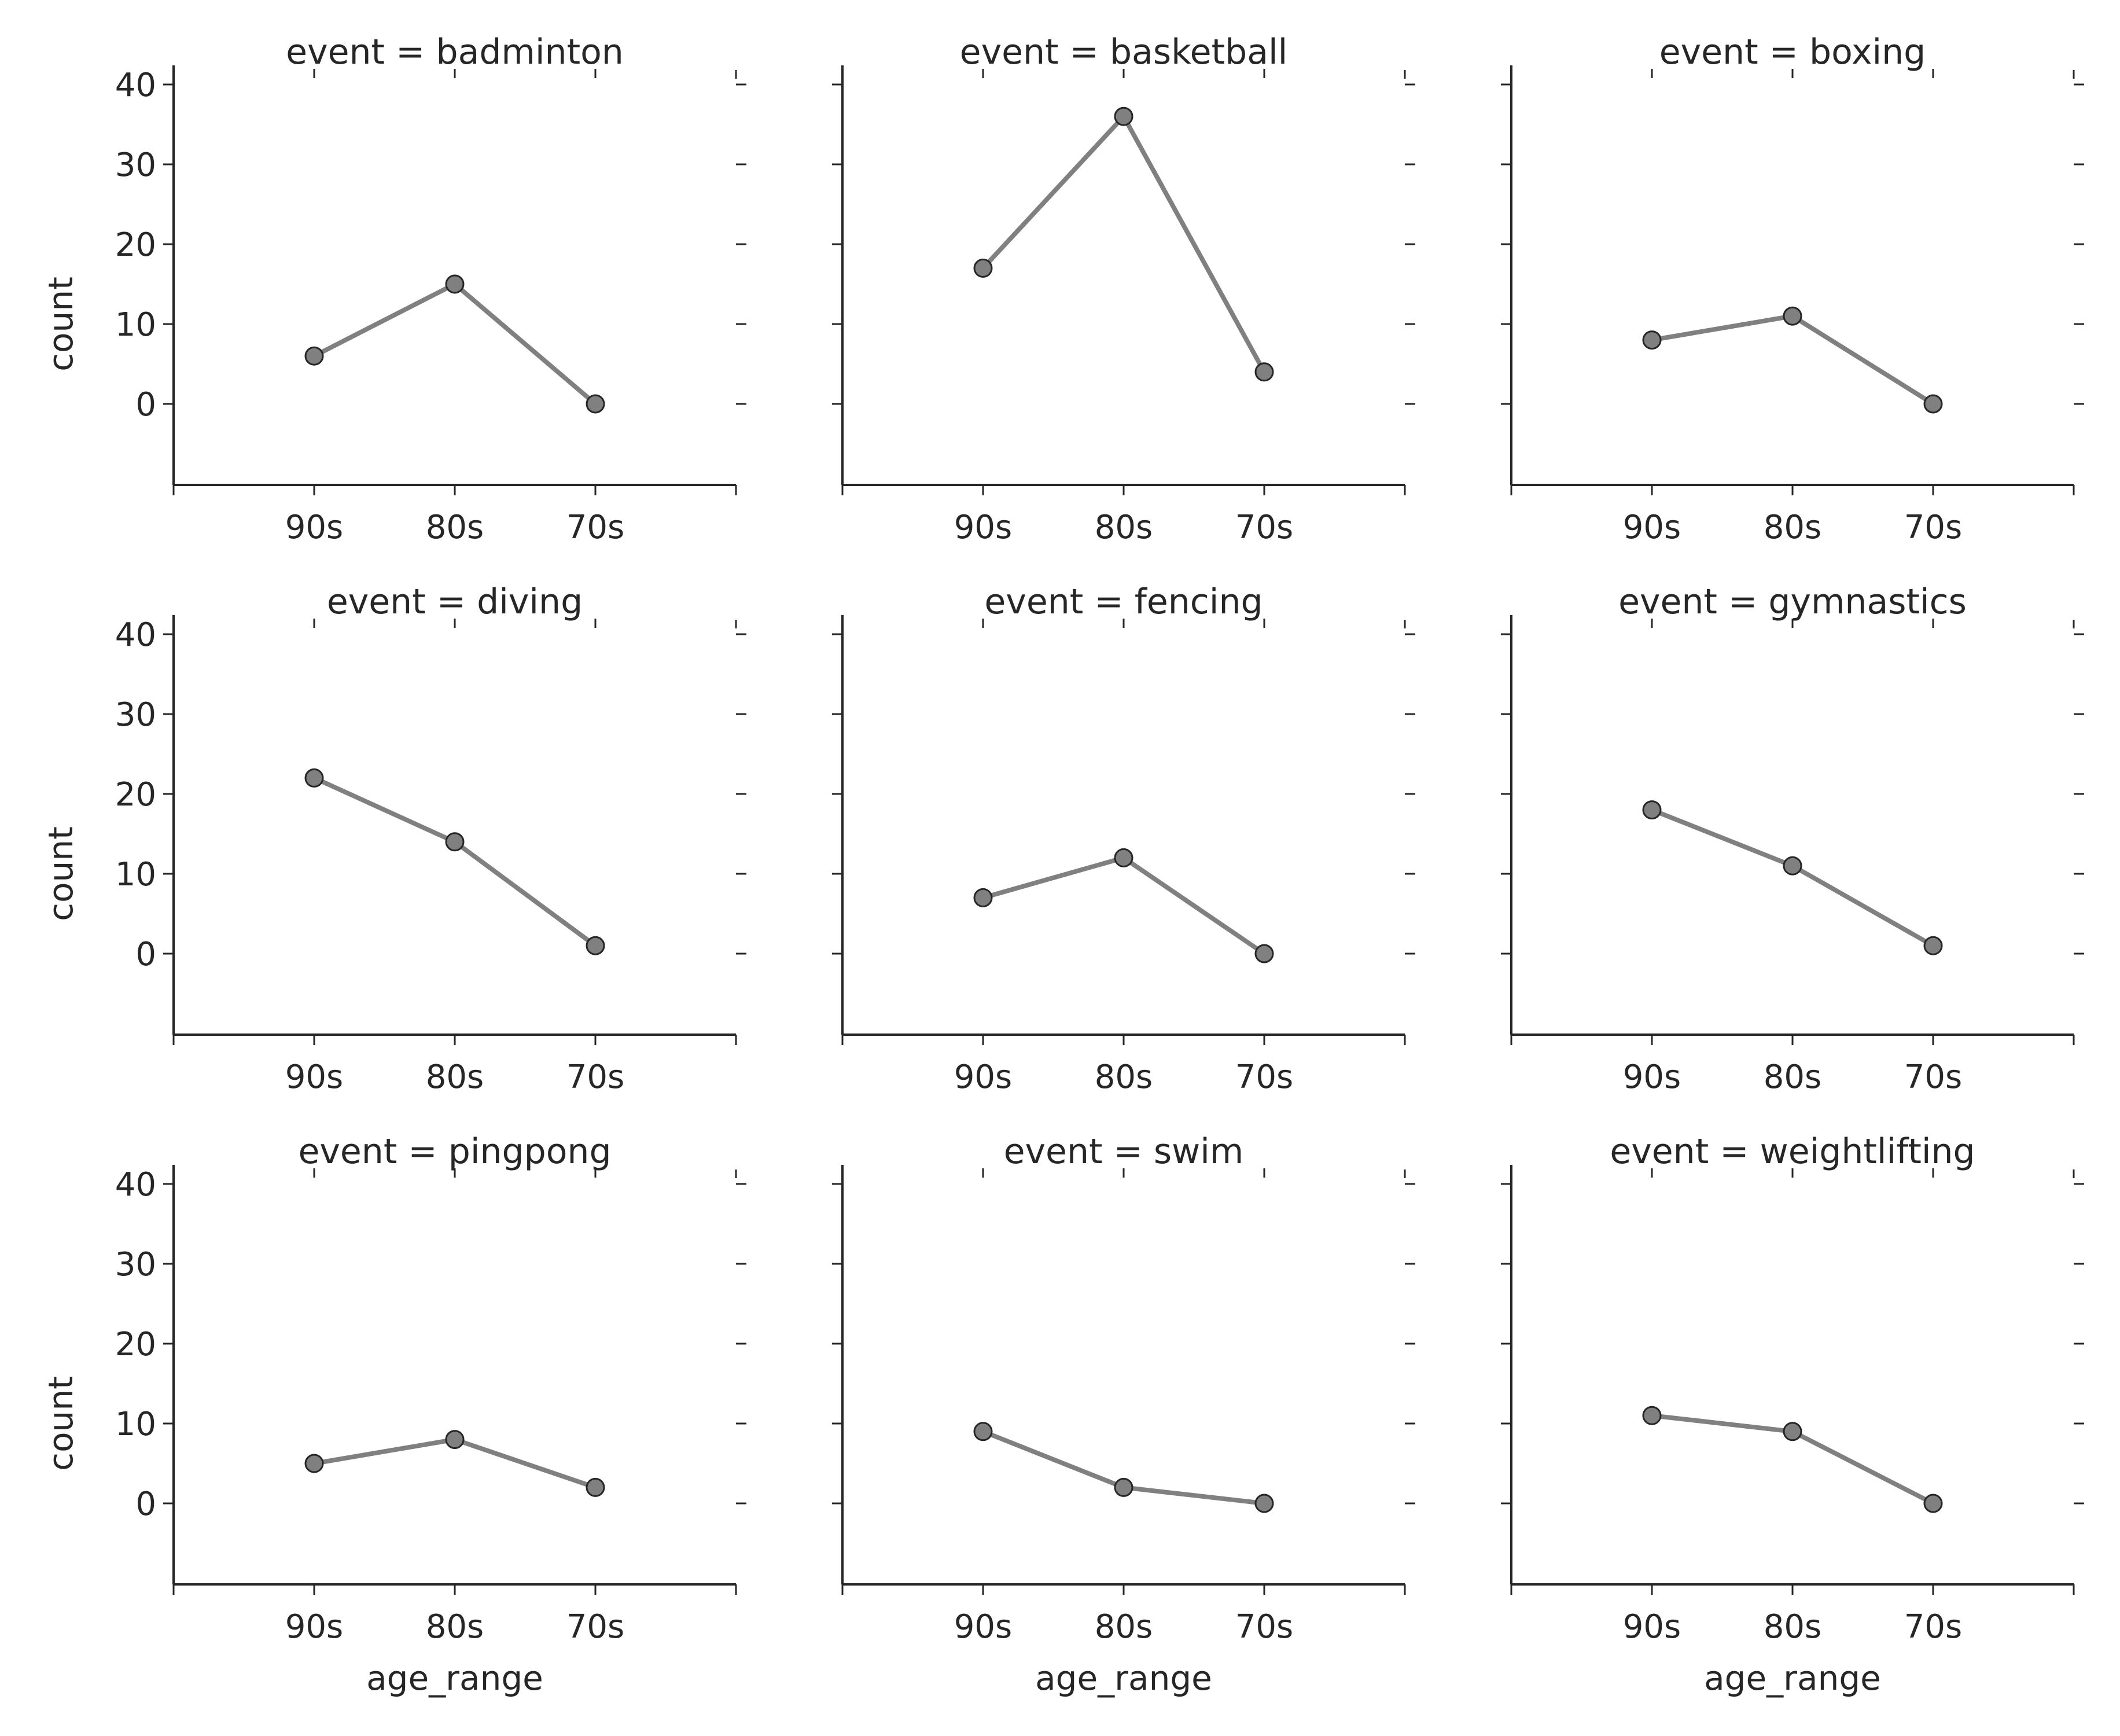 The width and height of the screenshot is (2120, 1736). What do you see at coordinates (1124, 52) in the screenshot?
I see `panel-title: event = basketball` at bounding box center [1124, 52].